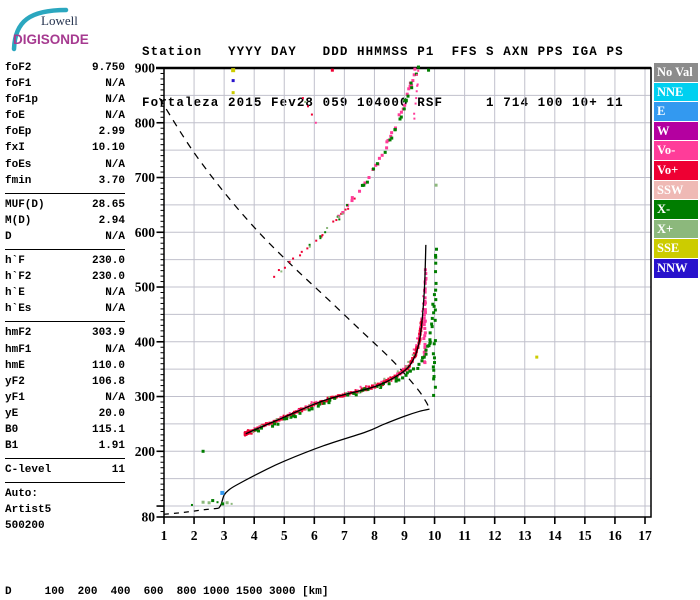 The height and width of the screenshot is (600, 700). What do you see at coordinates (15, 261) in the screenshot?
I see `param-name: h`F` at bounding box center [15, 261].